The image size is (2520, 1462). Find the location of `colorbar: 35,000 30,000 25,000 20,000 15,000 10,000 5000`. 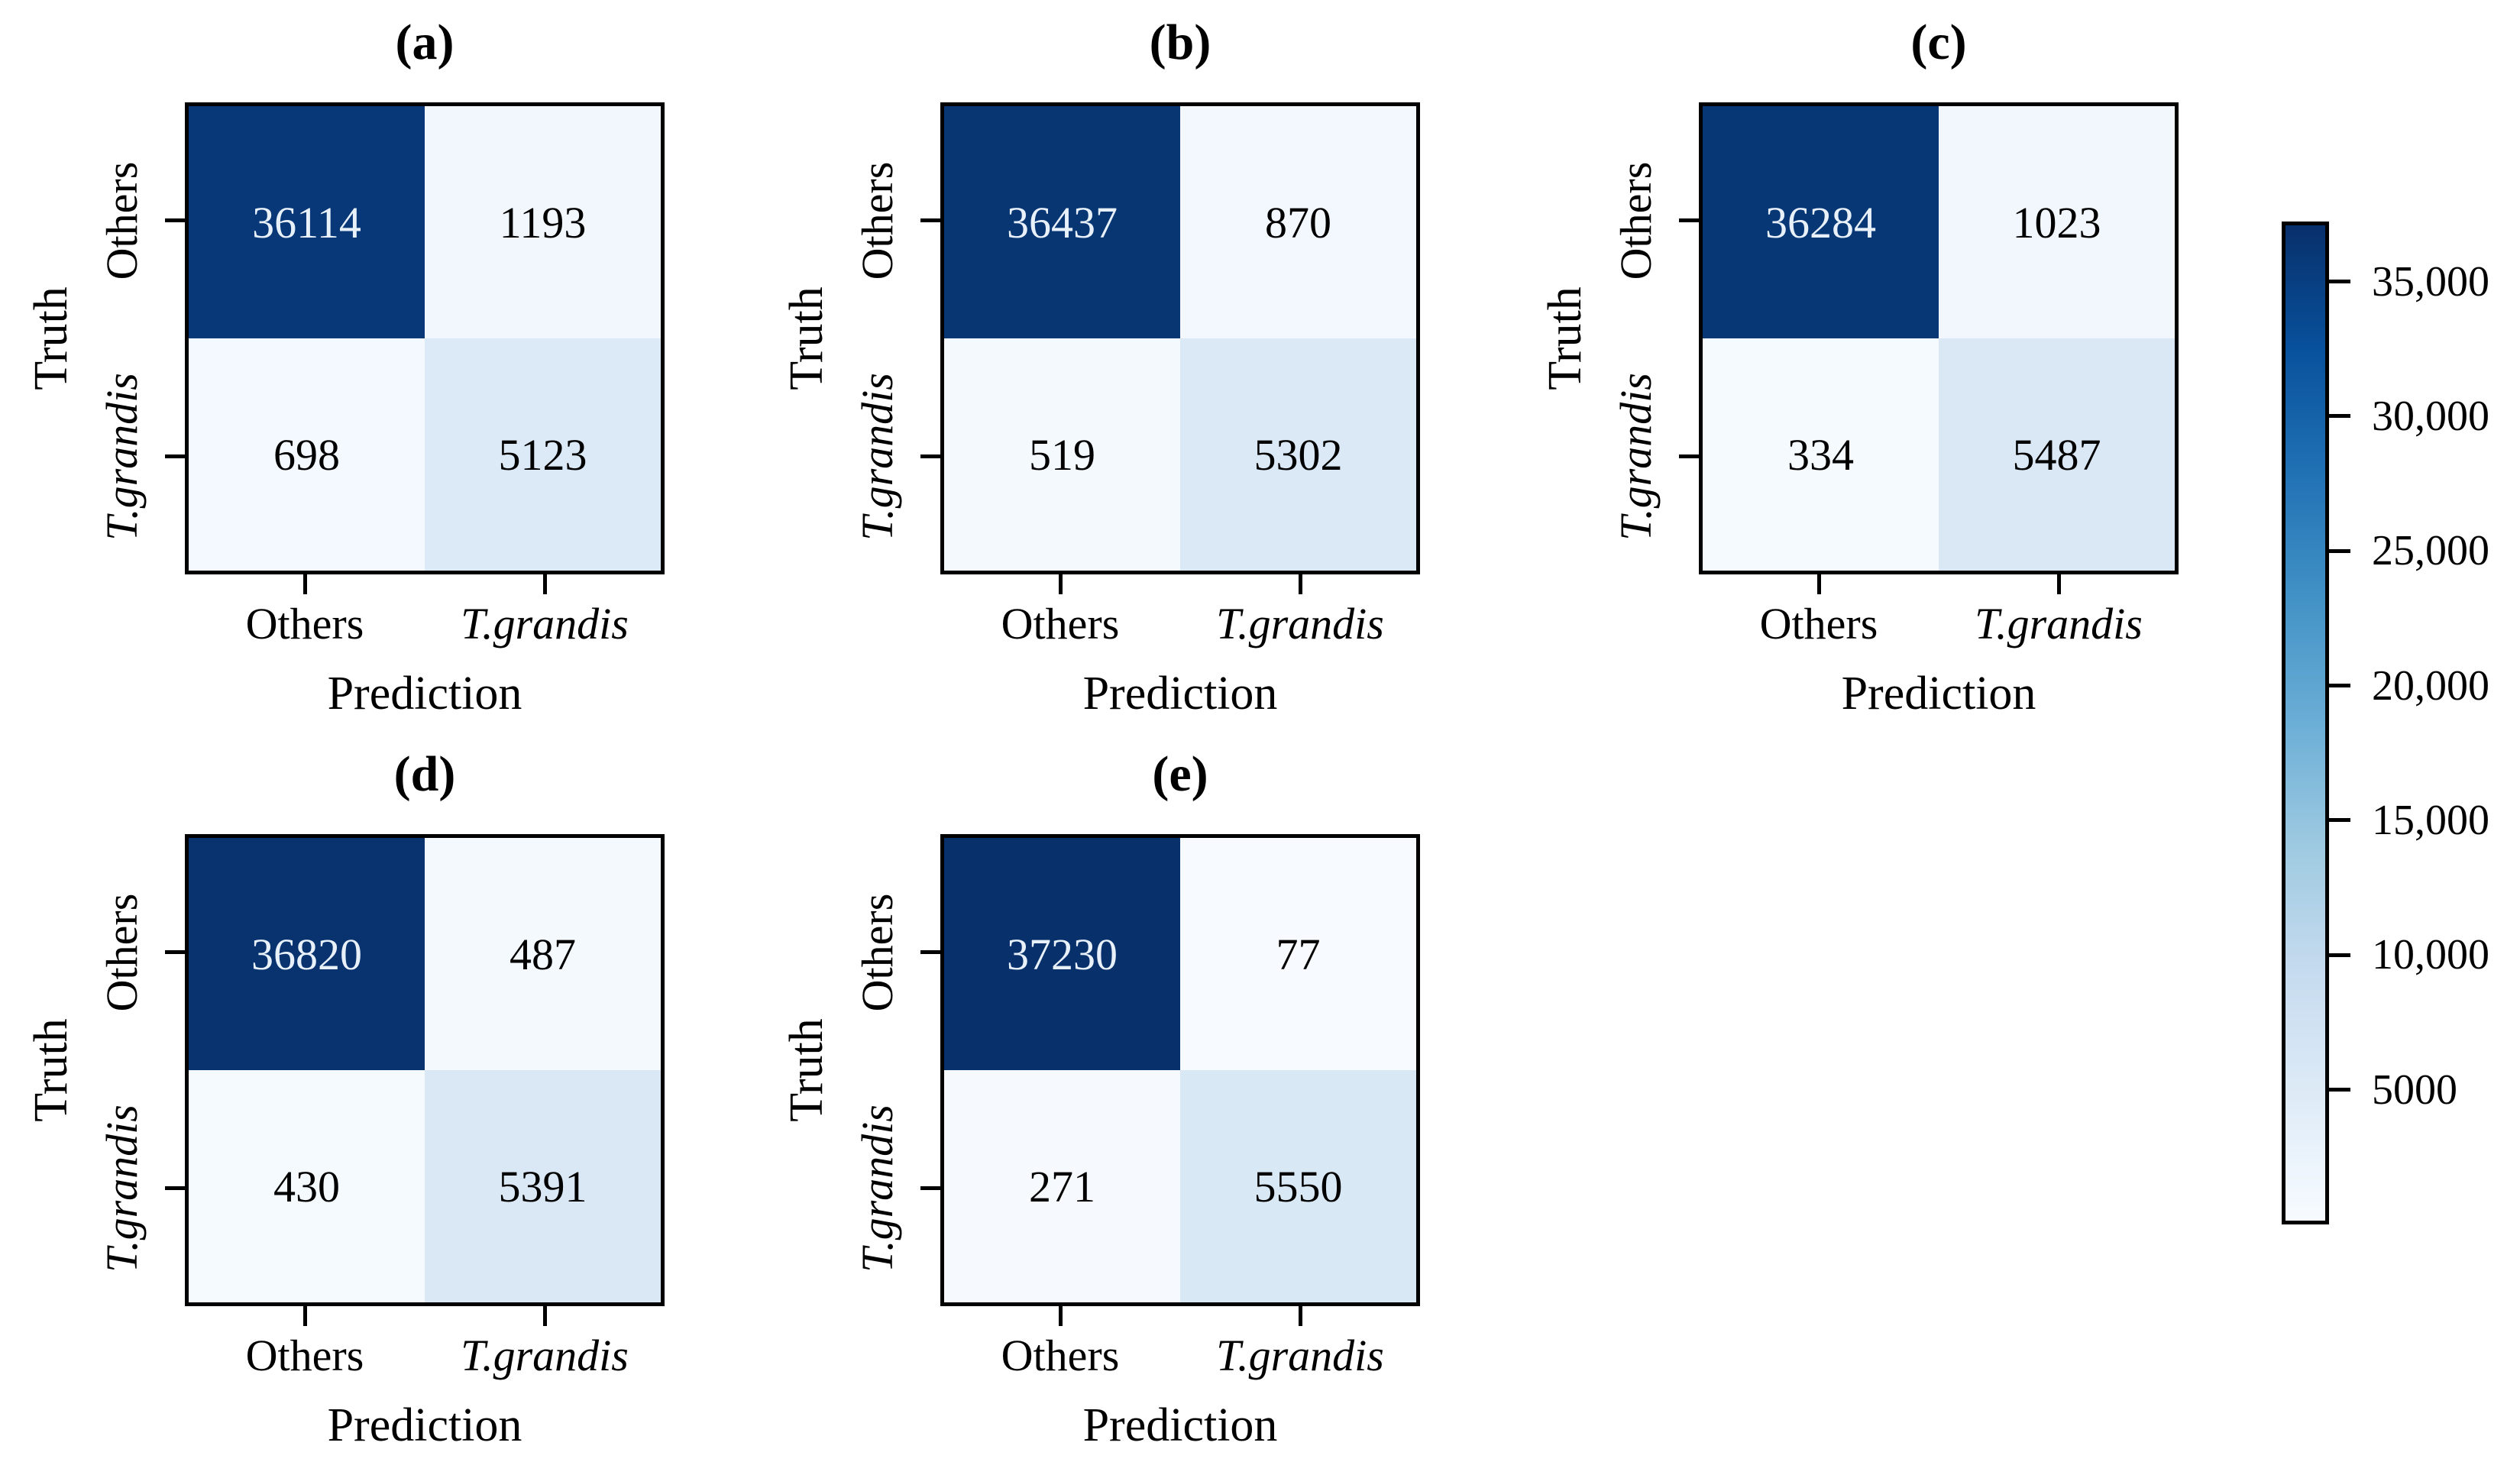

colorbar: 35,000 30,000 25,000 20,000 15,000 10,000 5000 is located at coordinates (2401, 723).